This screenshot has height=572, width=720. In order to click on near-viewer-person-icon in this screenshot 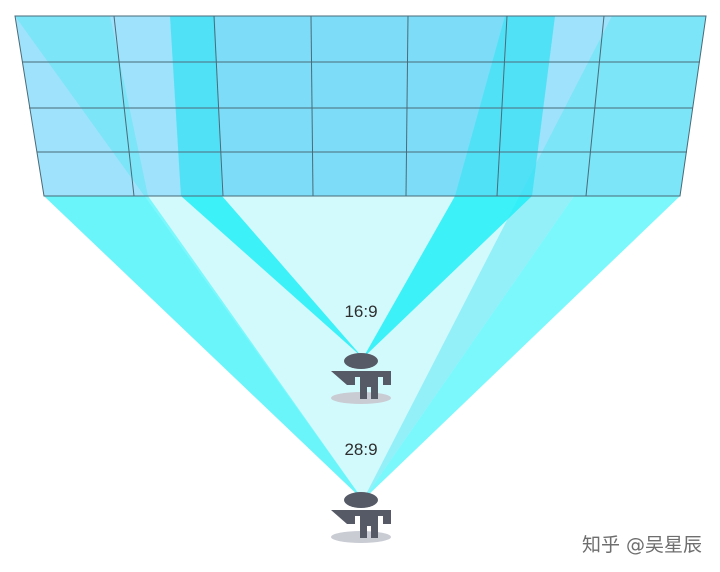, I will do `click(361, 378)`.